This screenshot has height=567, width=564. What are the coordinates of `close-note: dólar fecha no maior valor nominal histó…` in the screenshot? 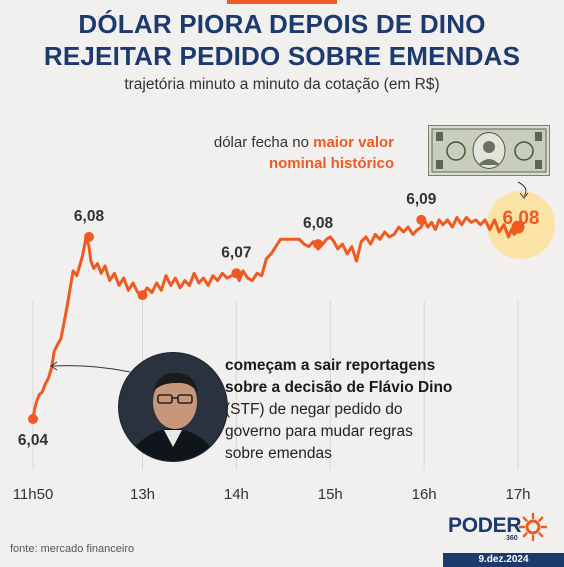 It's located at (304, 153).